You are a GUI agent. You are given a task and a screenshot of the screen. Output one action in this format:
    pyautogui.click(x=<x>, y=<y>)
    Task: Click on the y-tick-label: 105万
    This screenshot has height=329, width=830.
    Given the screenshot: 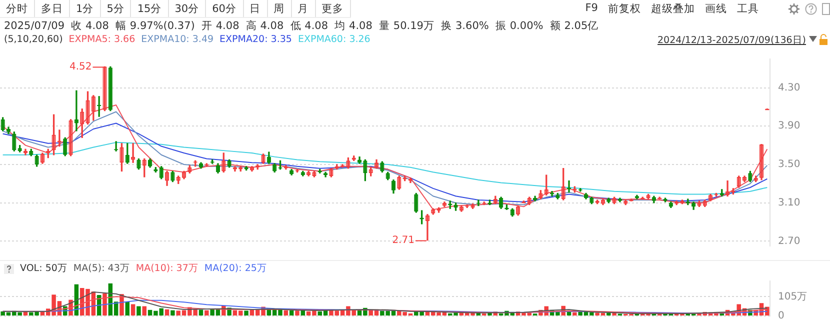 What is the action you would take?
    pyautogui.click(x=793, y=296)
    